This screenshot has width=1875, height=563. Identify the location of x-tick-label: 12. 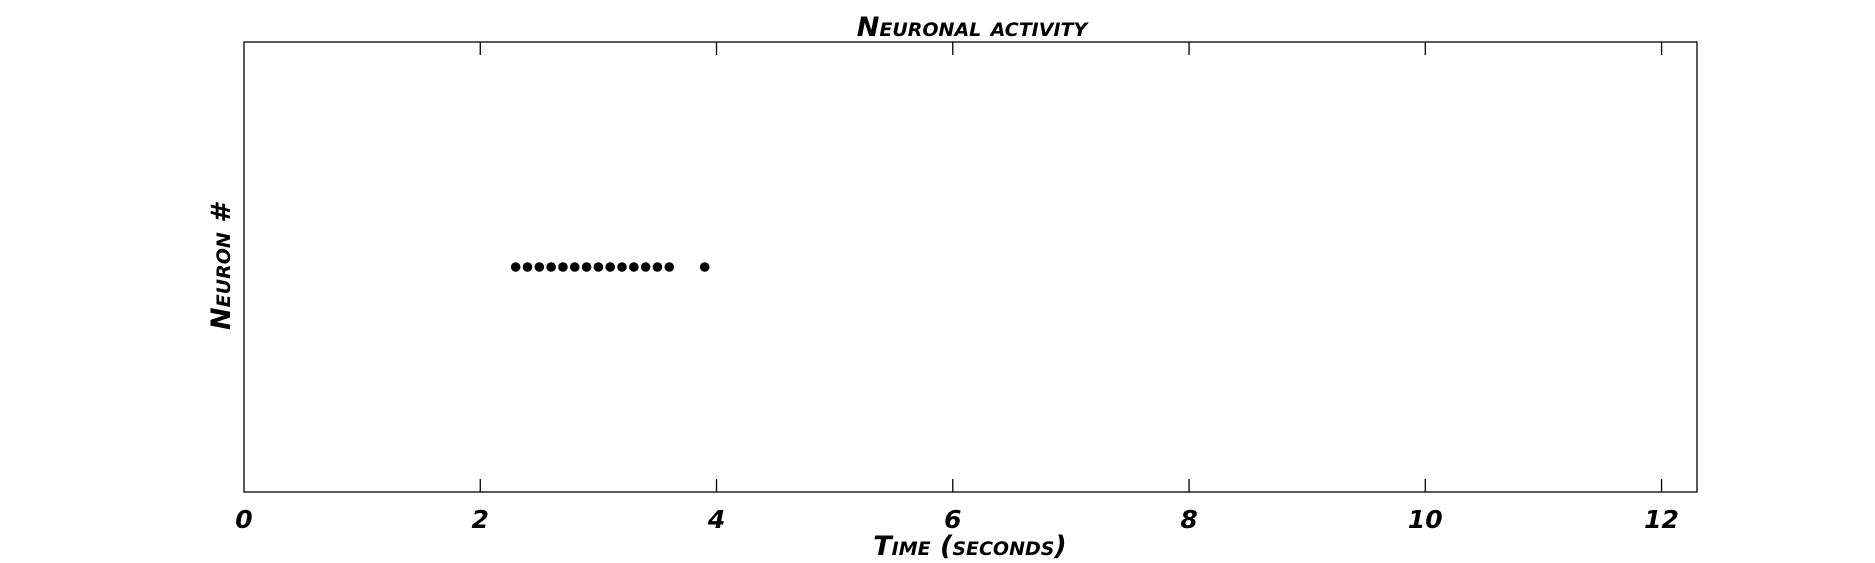
(1661, 519).